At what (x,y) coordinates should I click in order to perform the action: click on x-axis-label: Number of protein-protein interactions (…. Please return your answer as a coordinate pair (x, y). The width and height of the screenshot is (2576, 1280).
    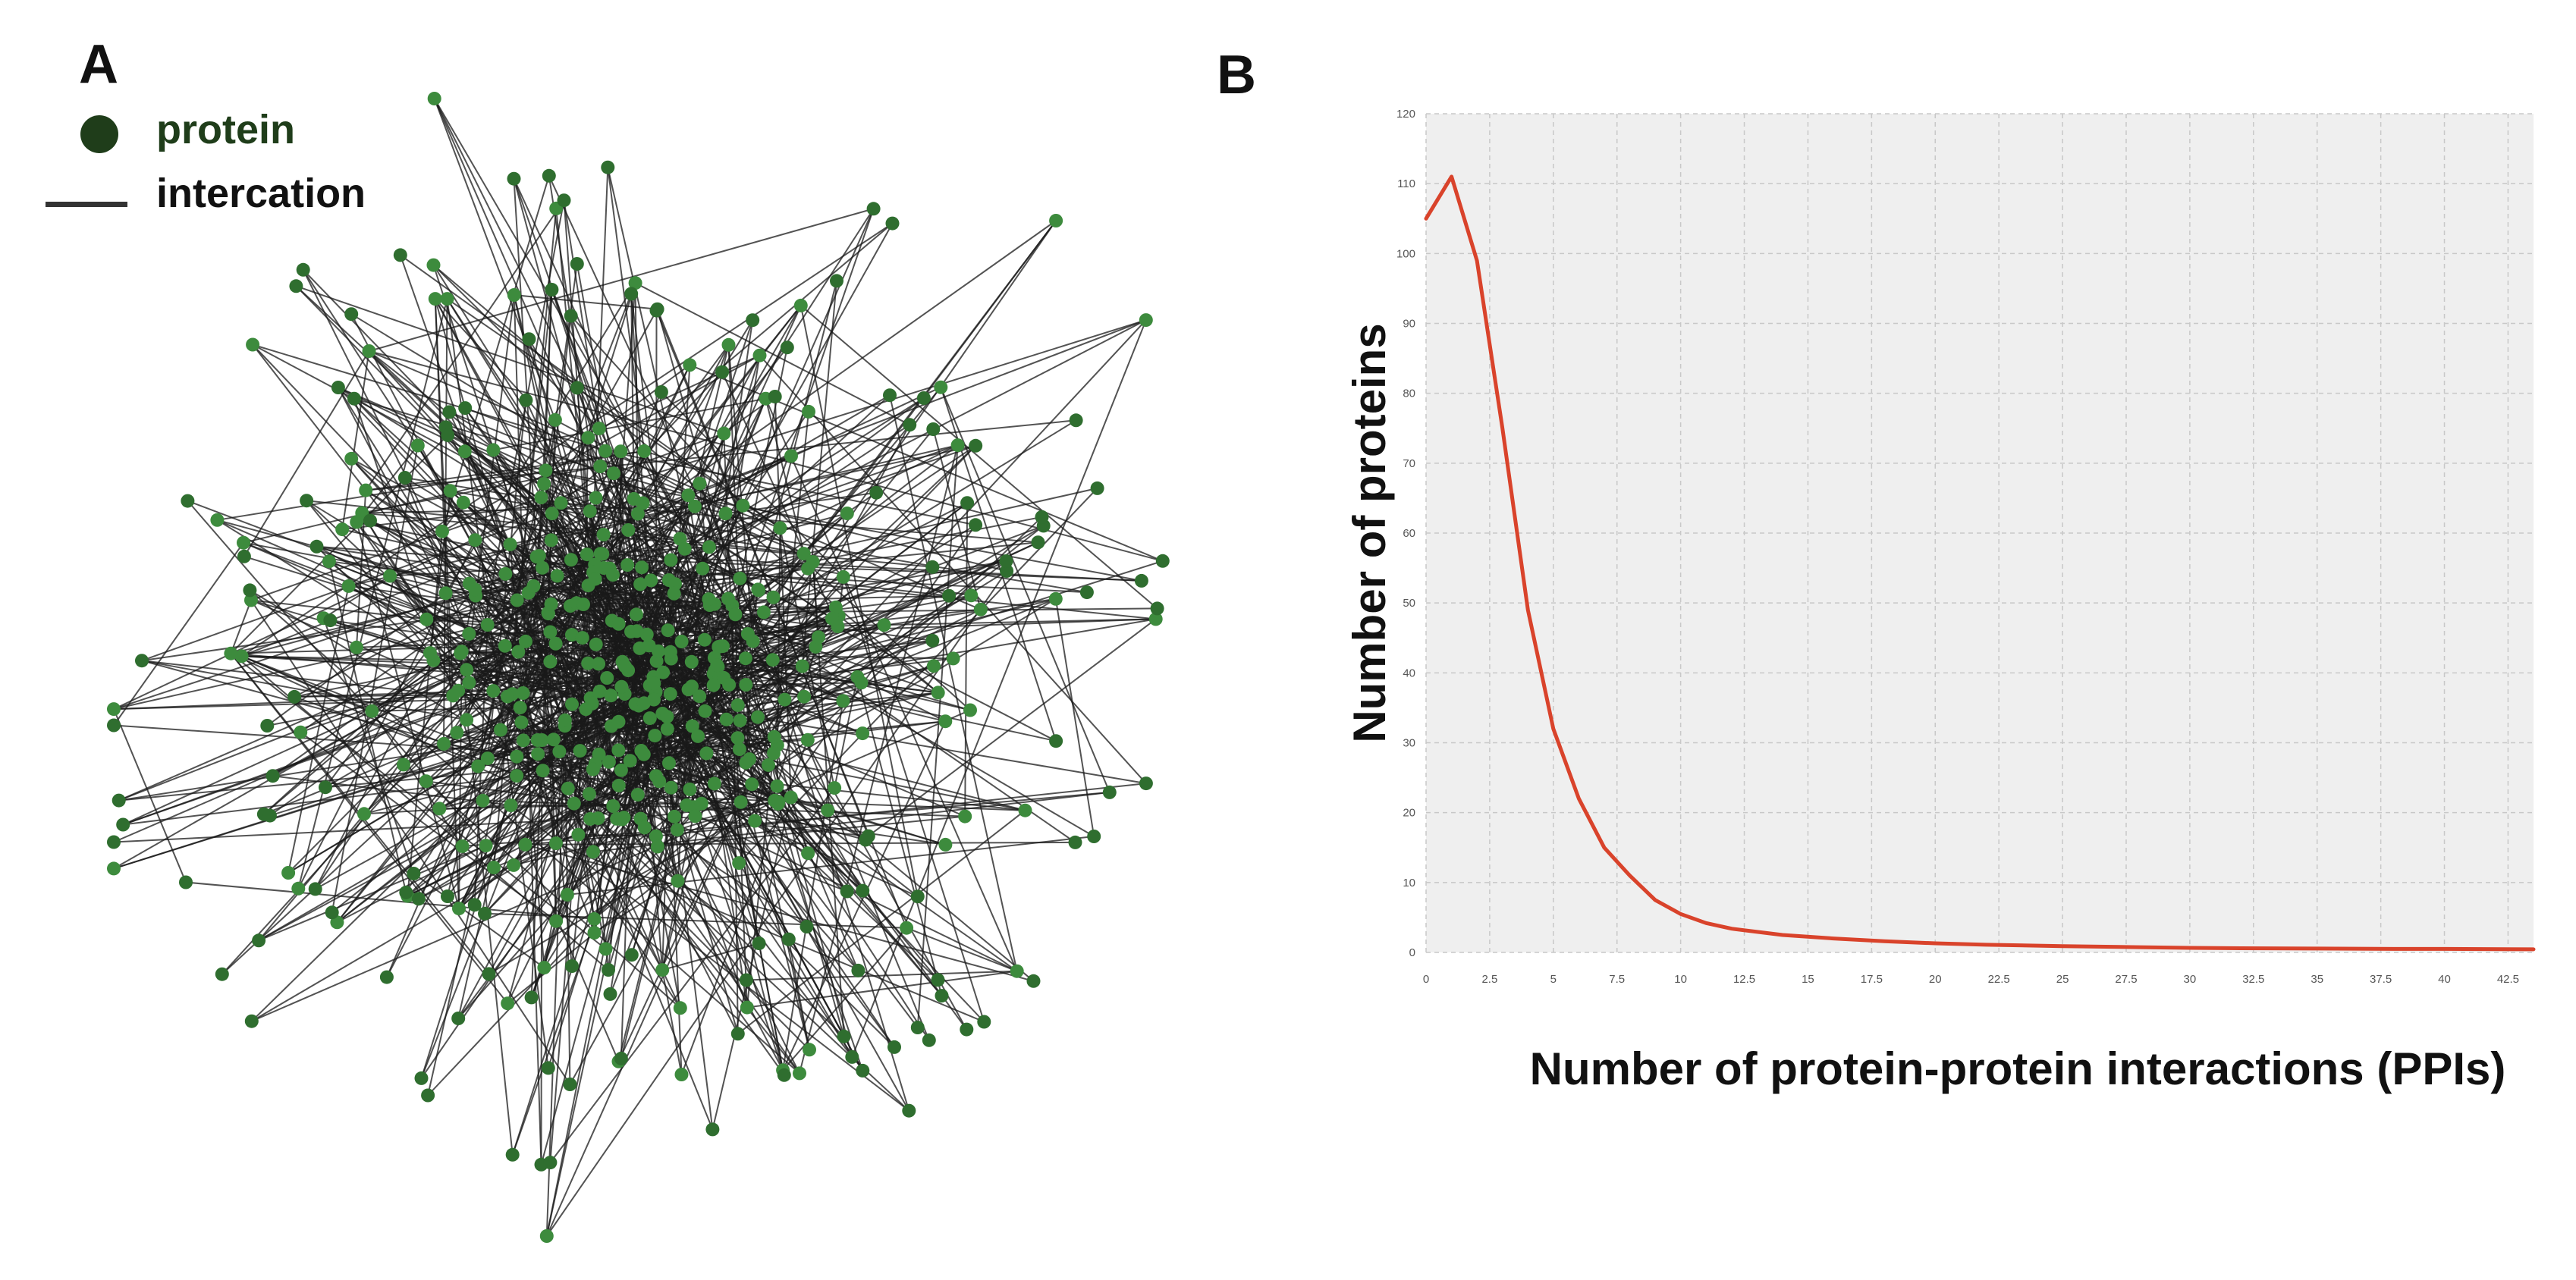
    Looking at the image, I should click on (2018, 1068).